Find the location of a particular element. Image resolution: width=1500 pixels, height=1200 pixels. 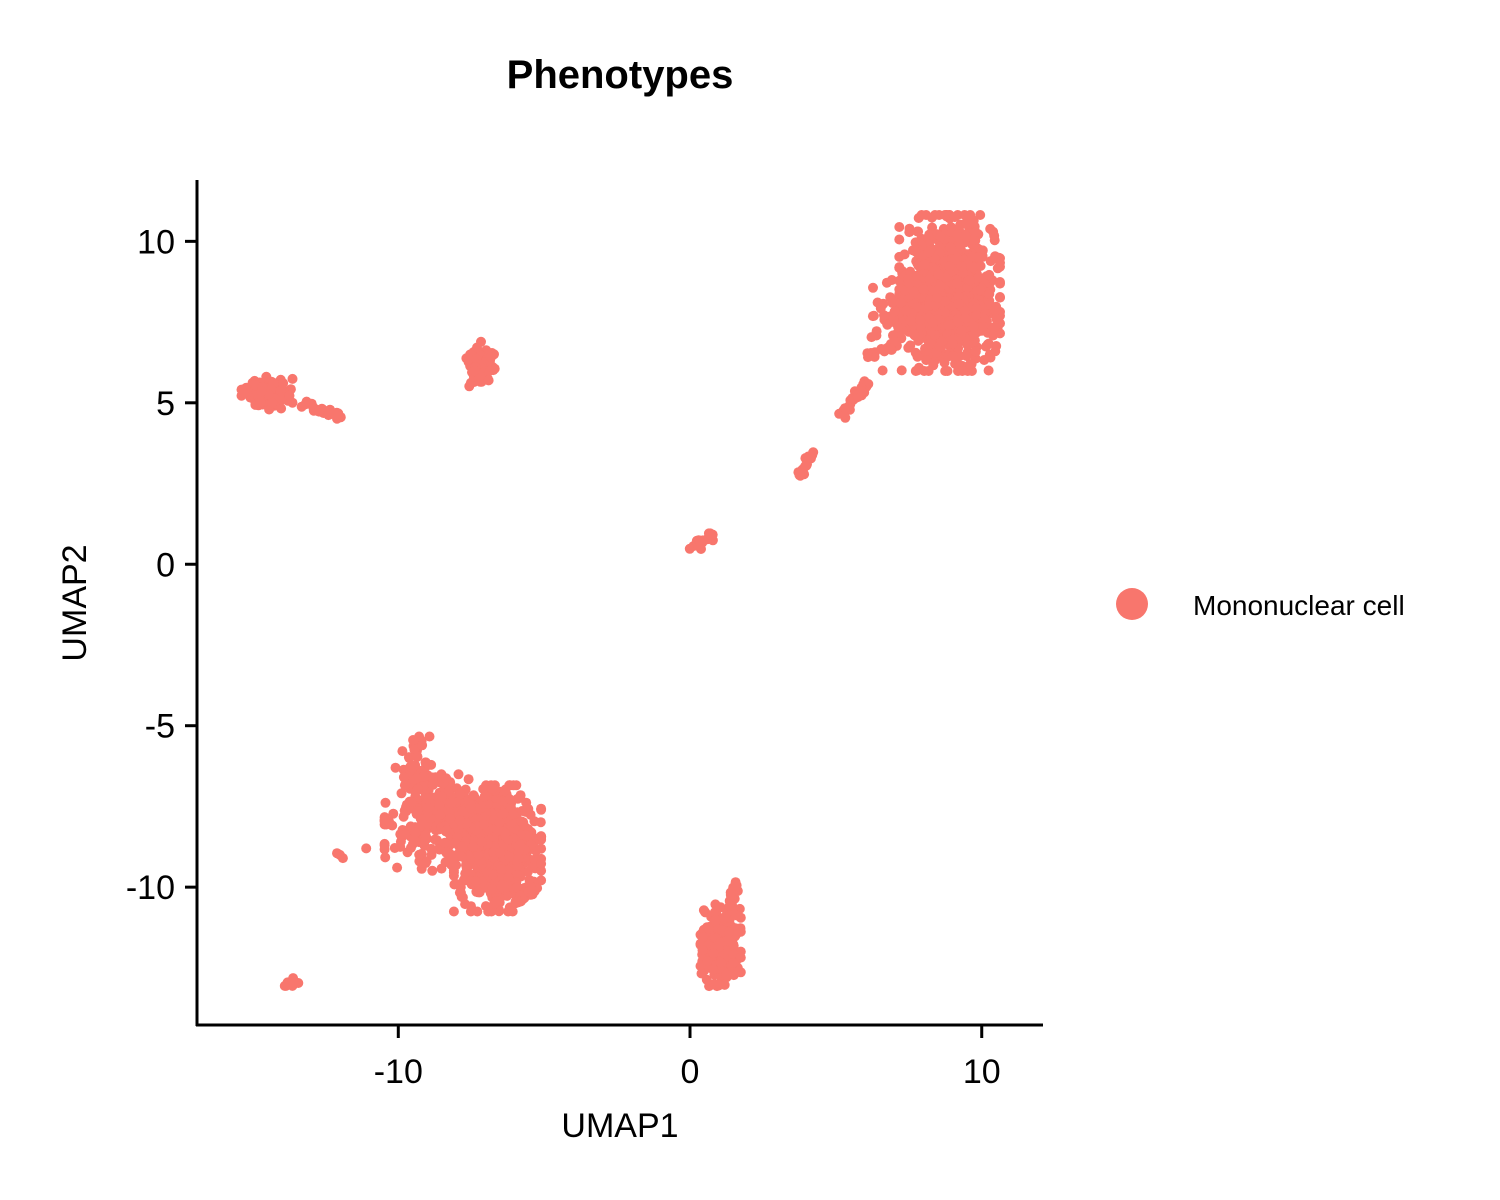

legend-key-mononuclear-cell is located at coordinates (1132, 604).